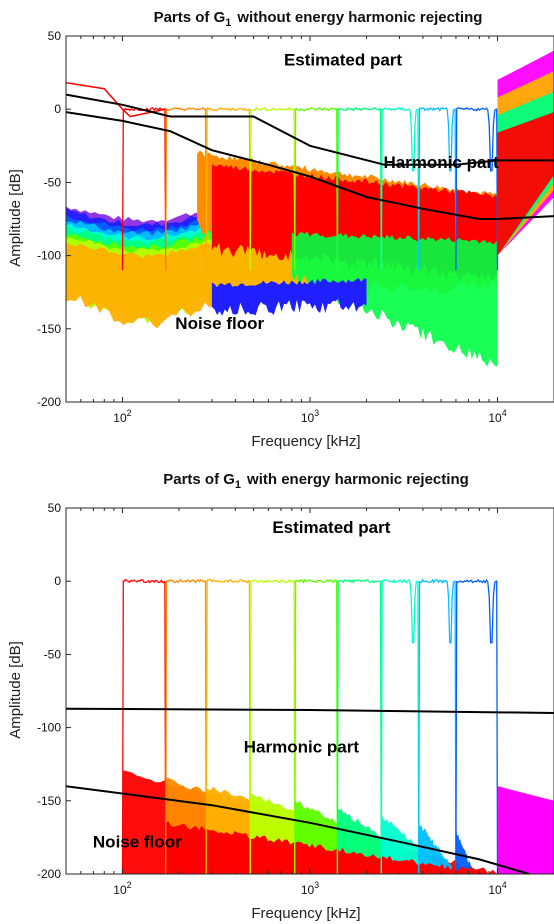 The height and width of the screenshot is (924, 554). I want to click on floor-band-blue, so click(289, 297).